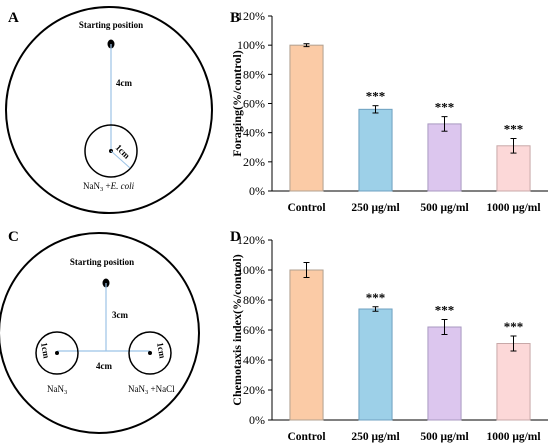 The width and height of the screenshot is (550, 446). I want to click on distance-label-a: 4cm, so click(124, 83).